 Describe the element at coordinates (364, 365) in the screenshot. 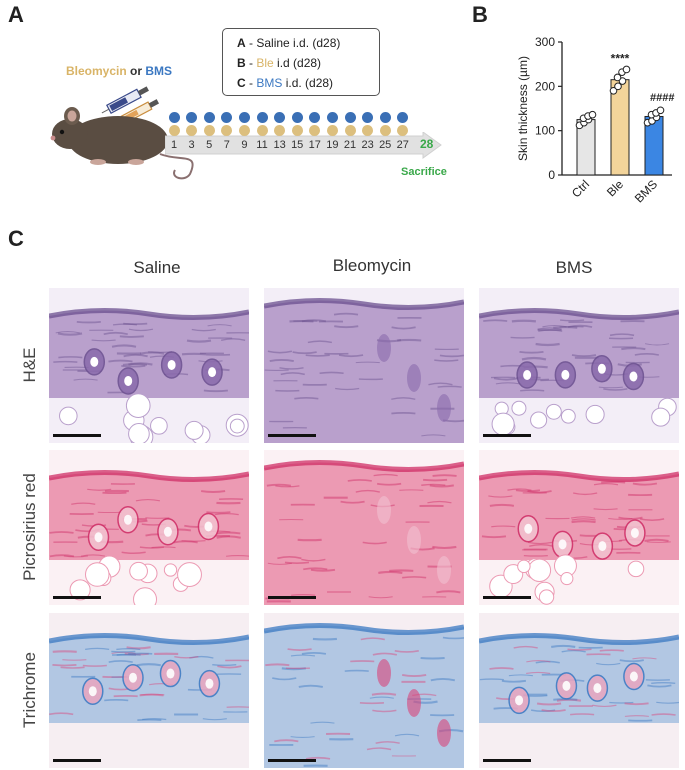

I see `histology-image-h-e-bleomycin` at that location.